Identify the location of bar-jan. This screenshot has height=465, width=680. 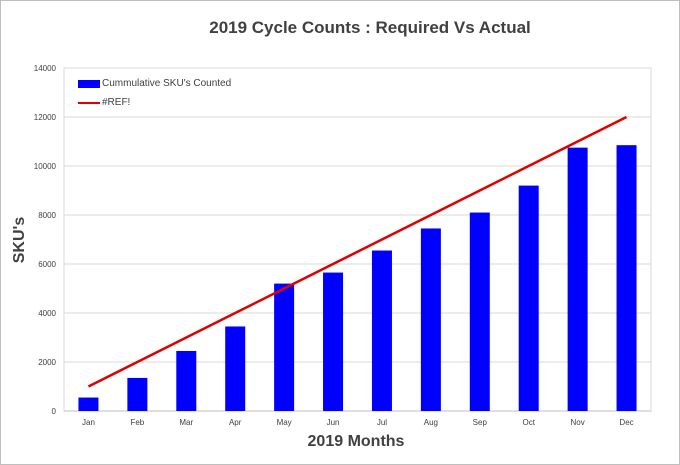
(88, 404).